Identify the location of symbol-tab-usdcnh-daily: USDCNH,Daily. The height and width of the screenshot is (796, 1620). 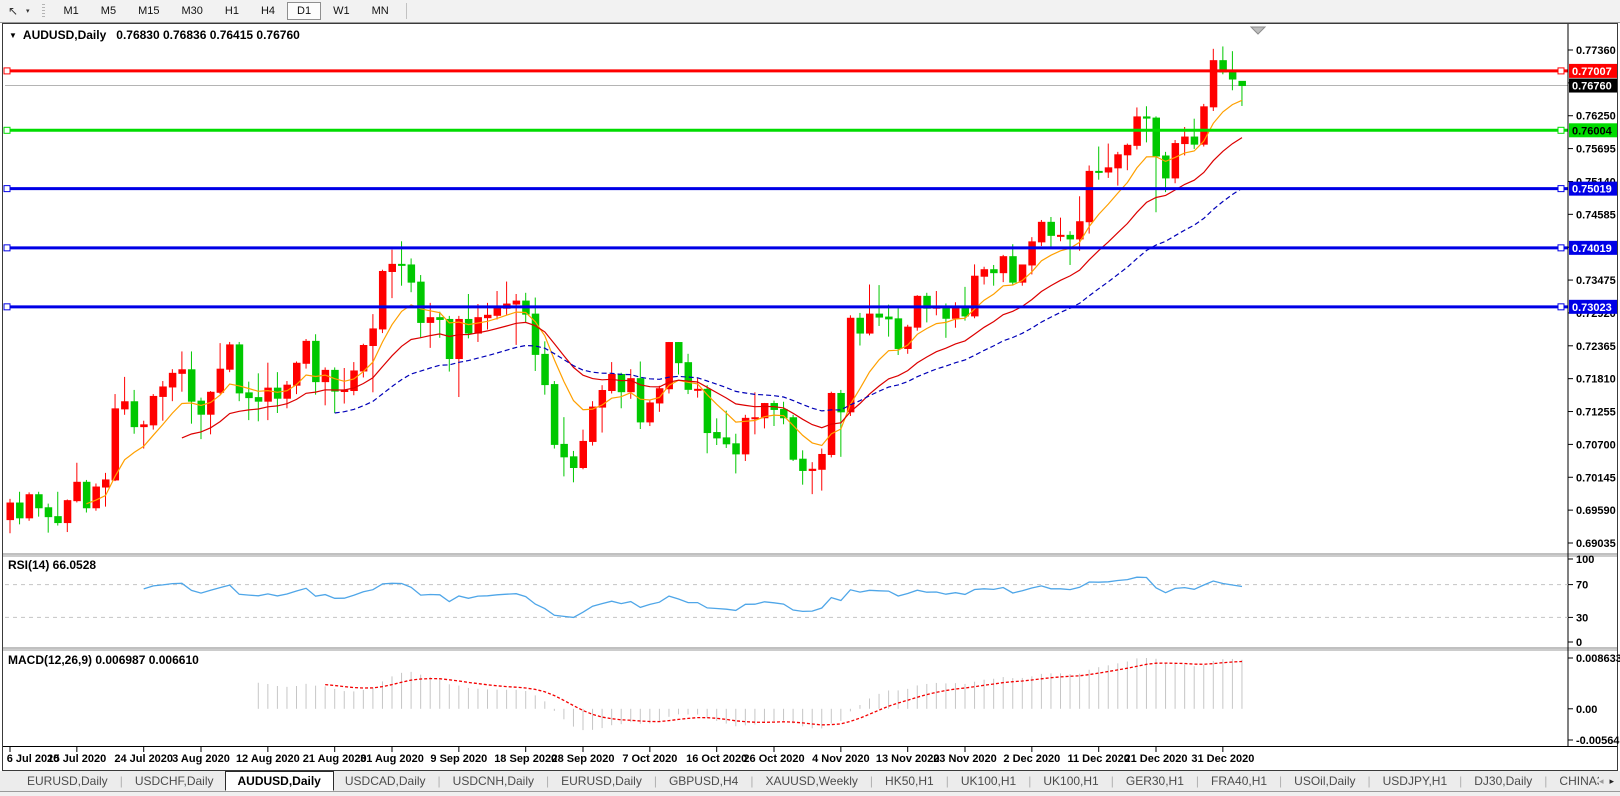
(493, 781).